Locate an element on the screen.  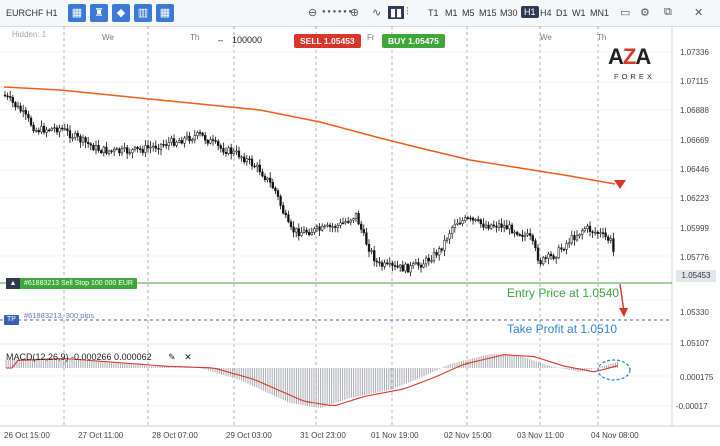
indicators-icon: ♜ is located at coordinates (99, 13).